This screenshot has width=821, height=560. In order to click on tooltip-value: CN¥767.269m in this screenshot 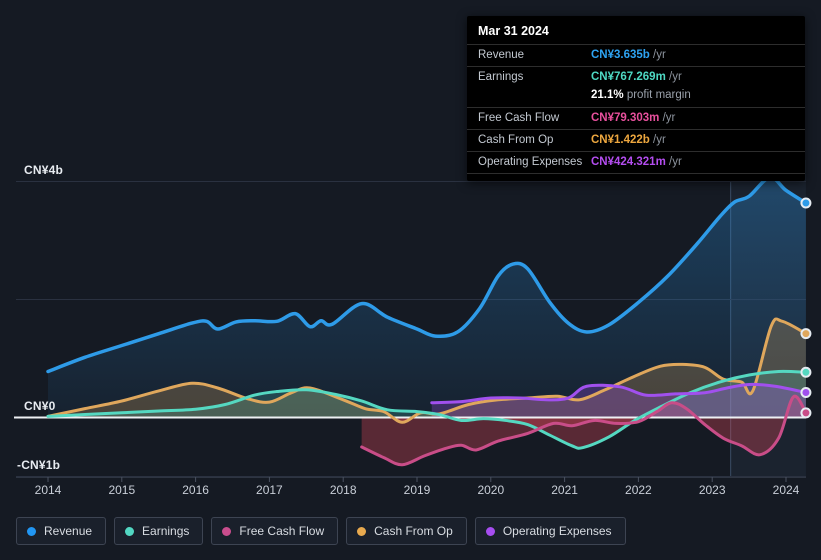, I will do `click(628, 77)`.